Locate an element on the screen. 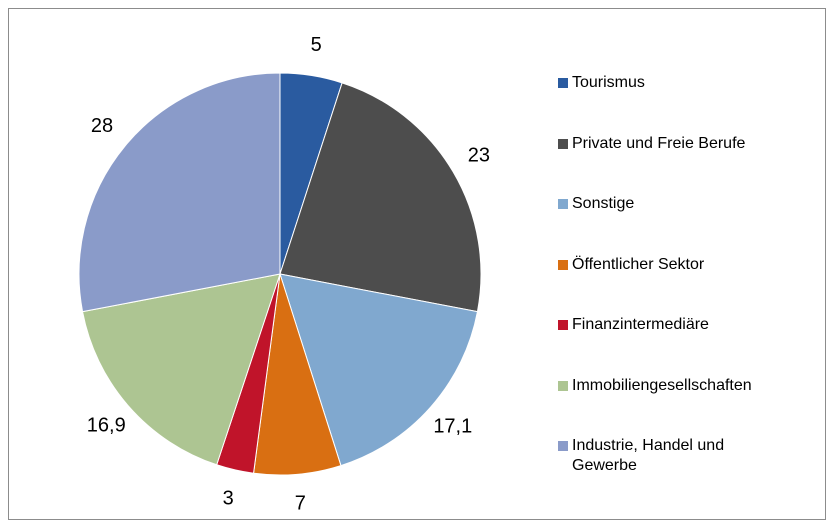 This screenshot has width=835, height=530. data-label: 7 is located at coordinates (300, 503).